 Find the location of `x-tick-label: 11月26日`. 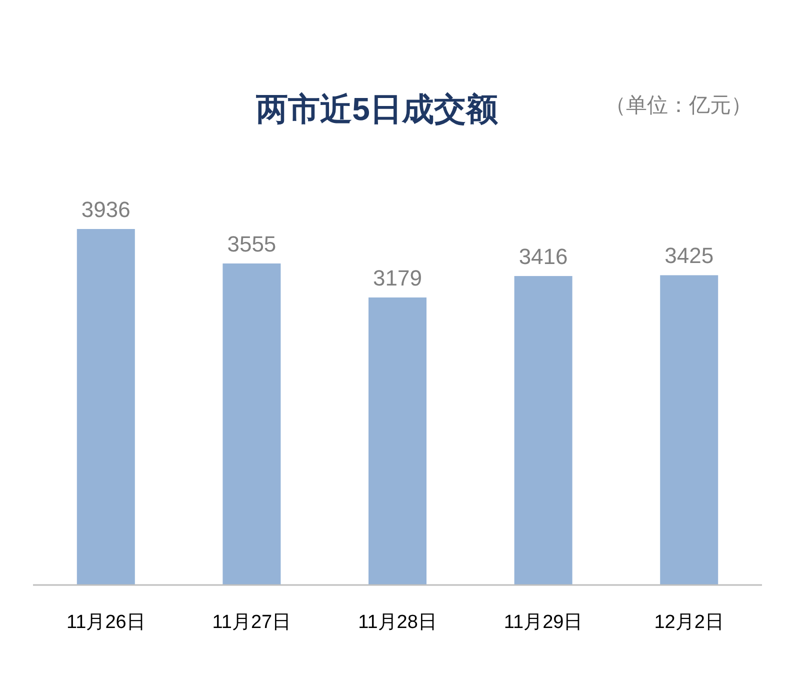

x-tick-label: 11月26日 is located at coordinates (106, 622).